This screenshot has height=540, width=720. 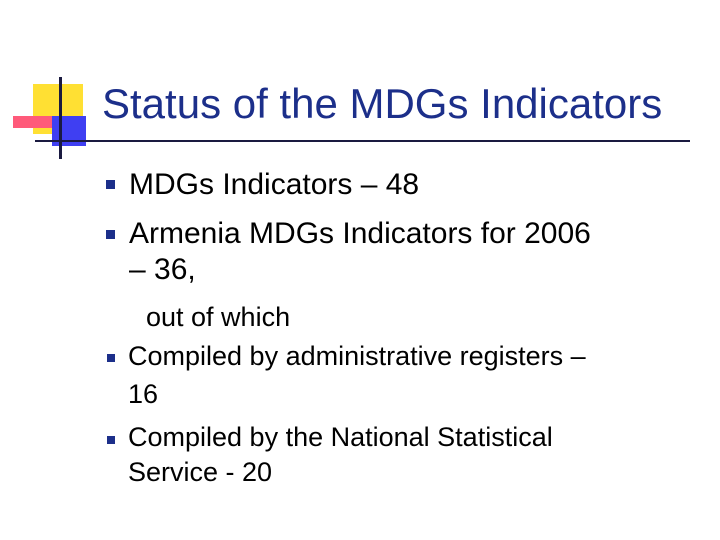 I want to click on bullet-text-armenia-indicators: Armenia MDGs Indicators for 2006, so click(x=360, y=233).